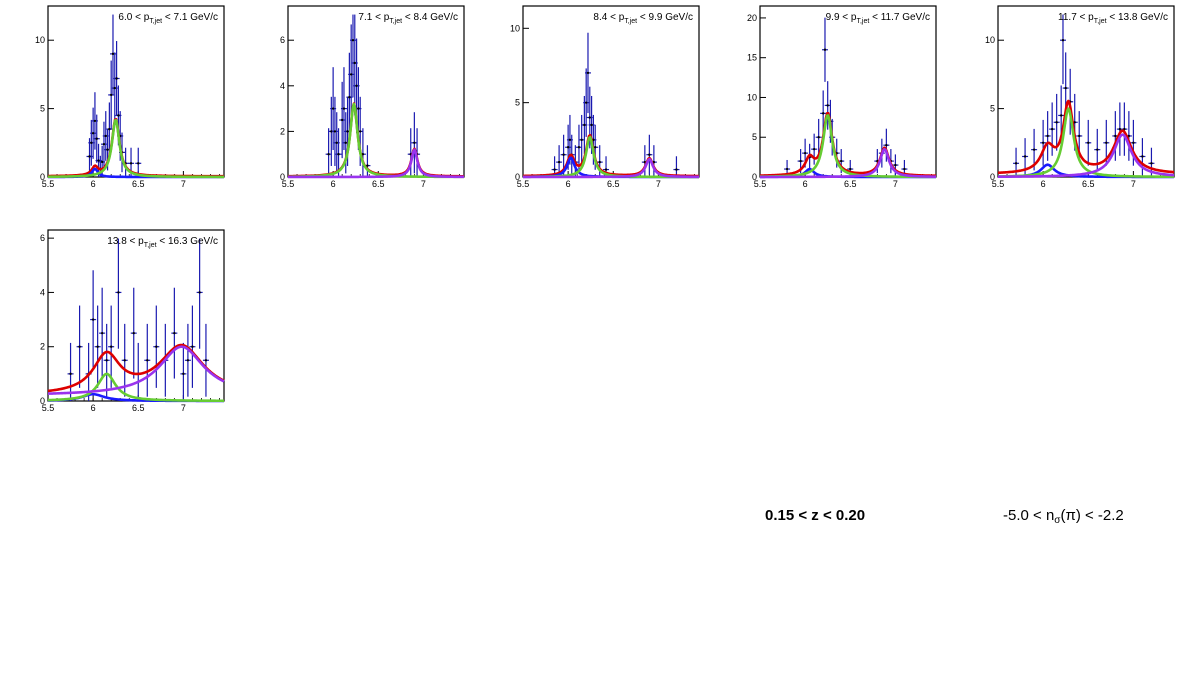 The image size is (1181, 677). Describe the element at coordinates (187, 241) in the screenshot. I see `title-suffix: < 16.3 GeV/c` at that location.